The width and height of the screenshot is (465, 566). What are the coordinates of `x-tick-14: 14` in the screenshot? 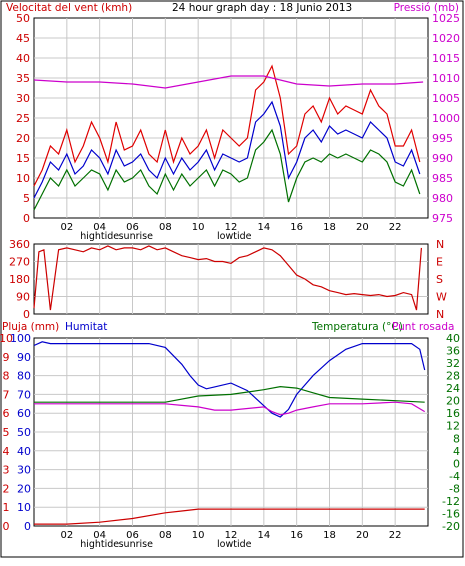 It's located at (263, 227).